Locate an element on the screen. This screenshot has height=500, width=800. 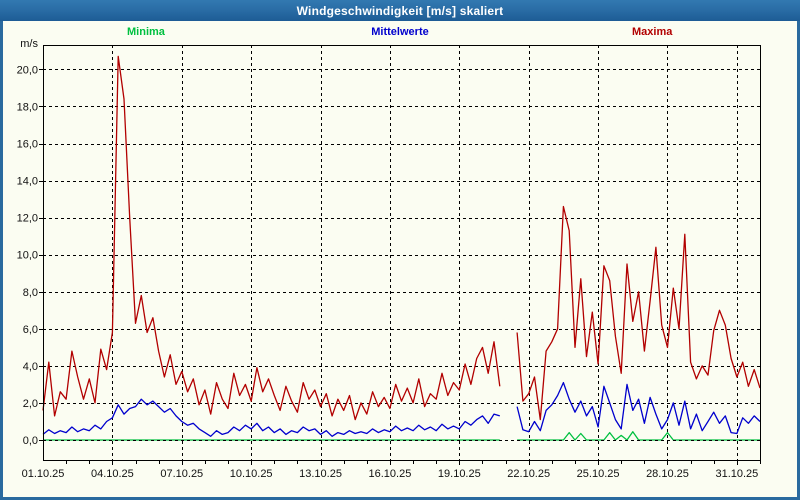
svg-text: 25.10.25 is located at coordinates (598, 474).